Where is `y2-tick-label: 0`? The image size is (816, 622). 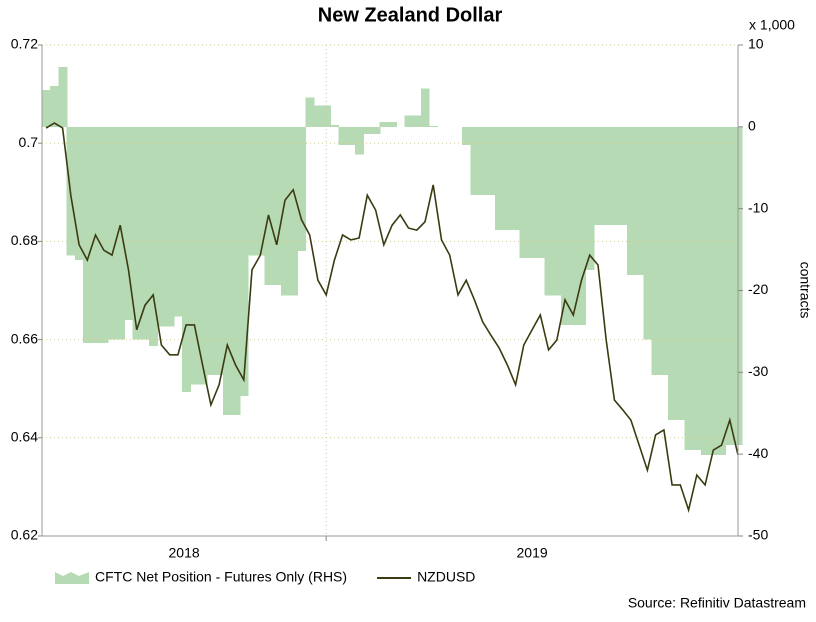 y2-tick-label: 0 is located at coordinates (752, 126).